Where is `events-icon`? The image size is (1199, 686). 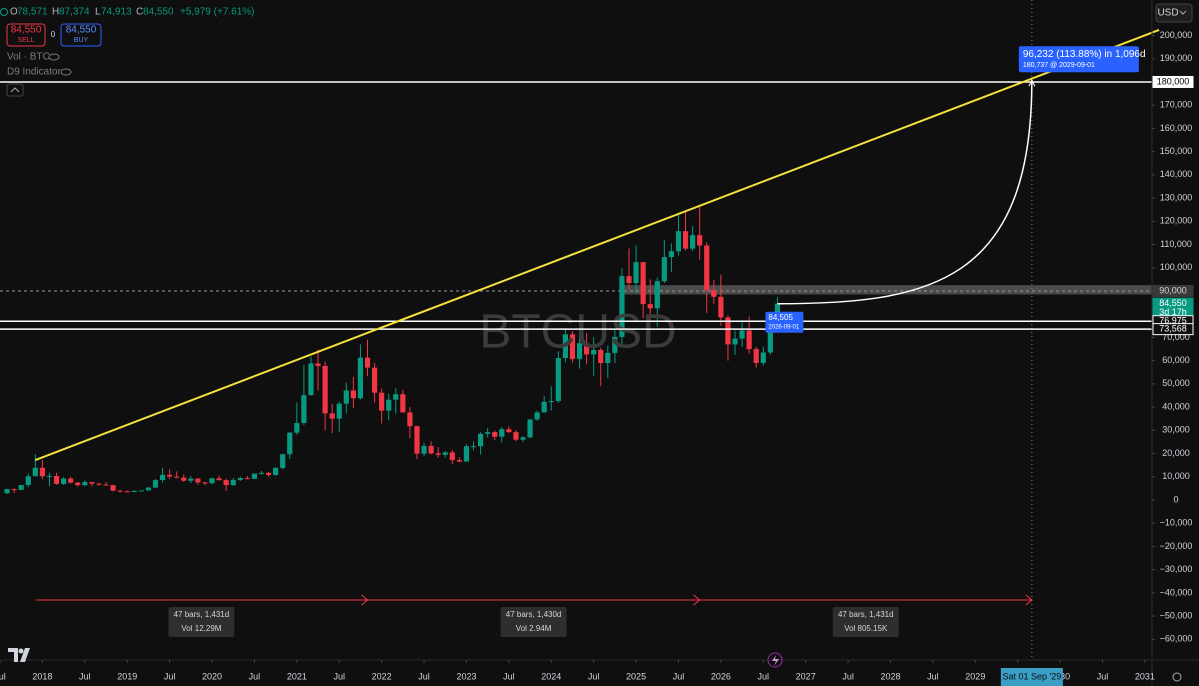 events-icon is located at coordinates (775, 660).